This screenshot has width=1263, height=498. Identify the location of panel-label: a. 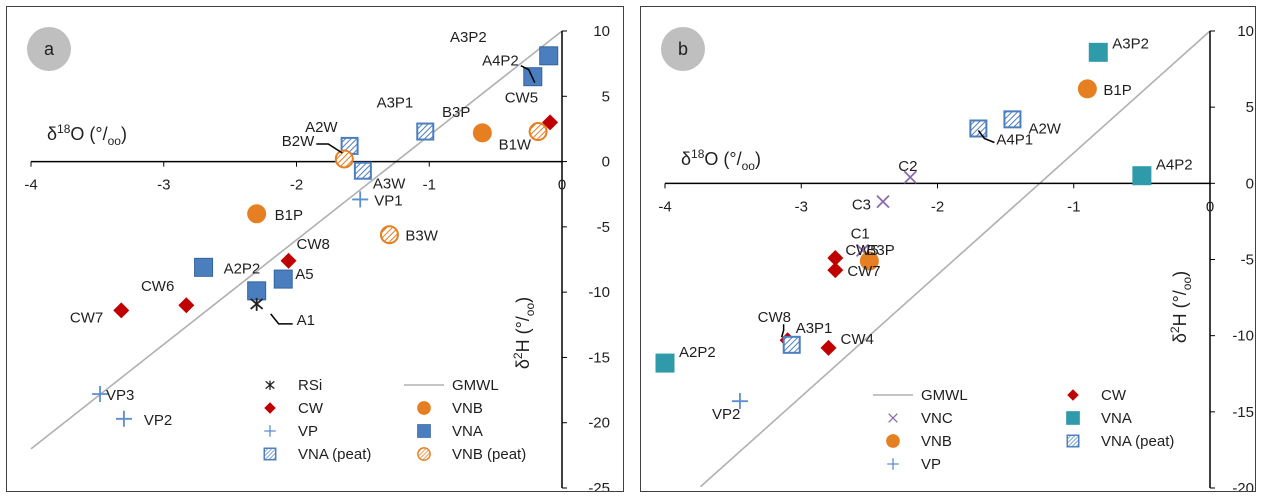
(49, 49).